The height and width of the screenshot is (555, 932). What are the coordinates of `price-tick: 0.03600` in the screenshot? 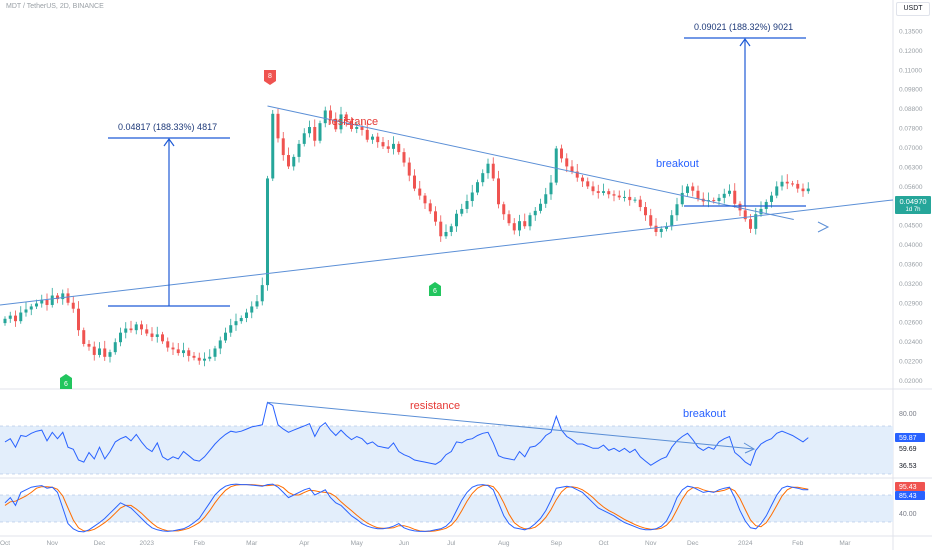 It's located at (911, 264).